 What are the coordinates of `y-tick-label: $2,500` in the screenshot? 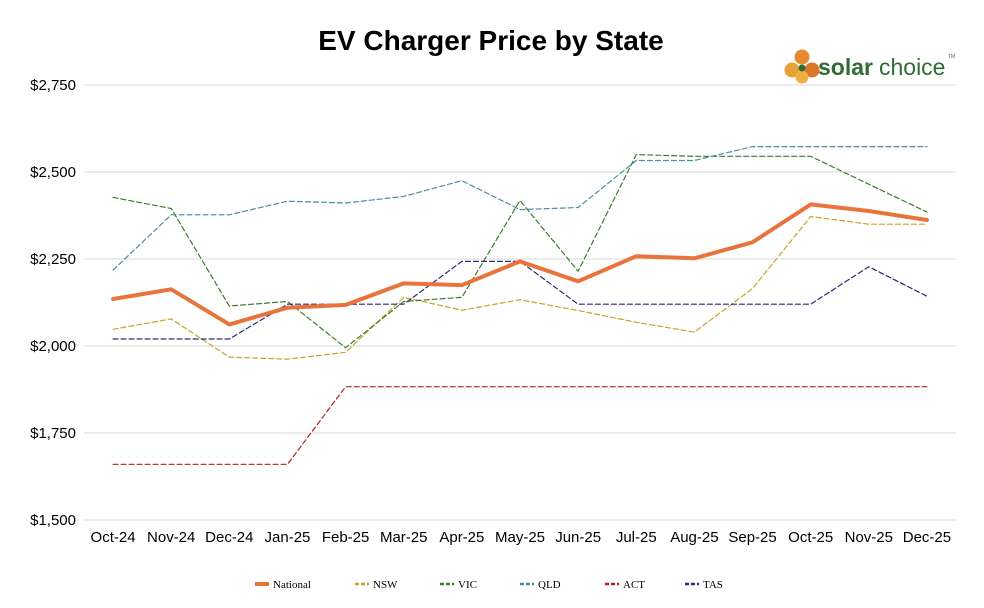 It's located at (53, 172).